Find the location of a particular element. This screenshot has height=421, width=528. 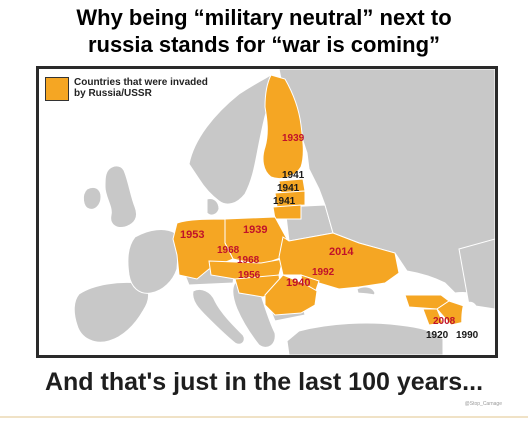

kazakhstan-land is located at coordinates (476, 274).